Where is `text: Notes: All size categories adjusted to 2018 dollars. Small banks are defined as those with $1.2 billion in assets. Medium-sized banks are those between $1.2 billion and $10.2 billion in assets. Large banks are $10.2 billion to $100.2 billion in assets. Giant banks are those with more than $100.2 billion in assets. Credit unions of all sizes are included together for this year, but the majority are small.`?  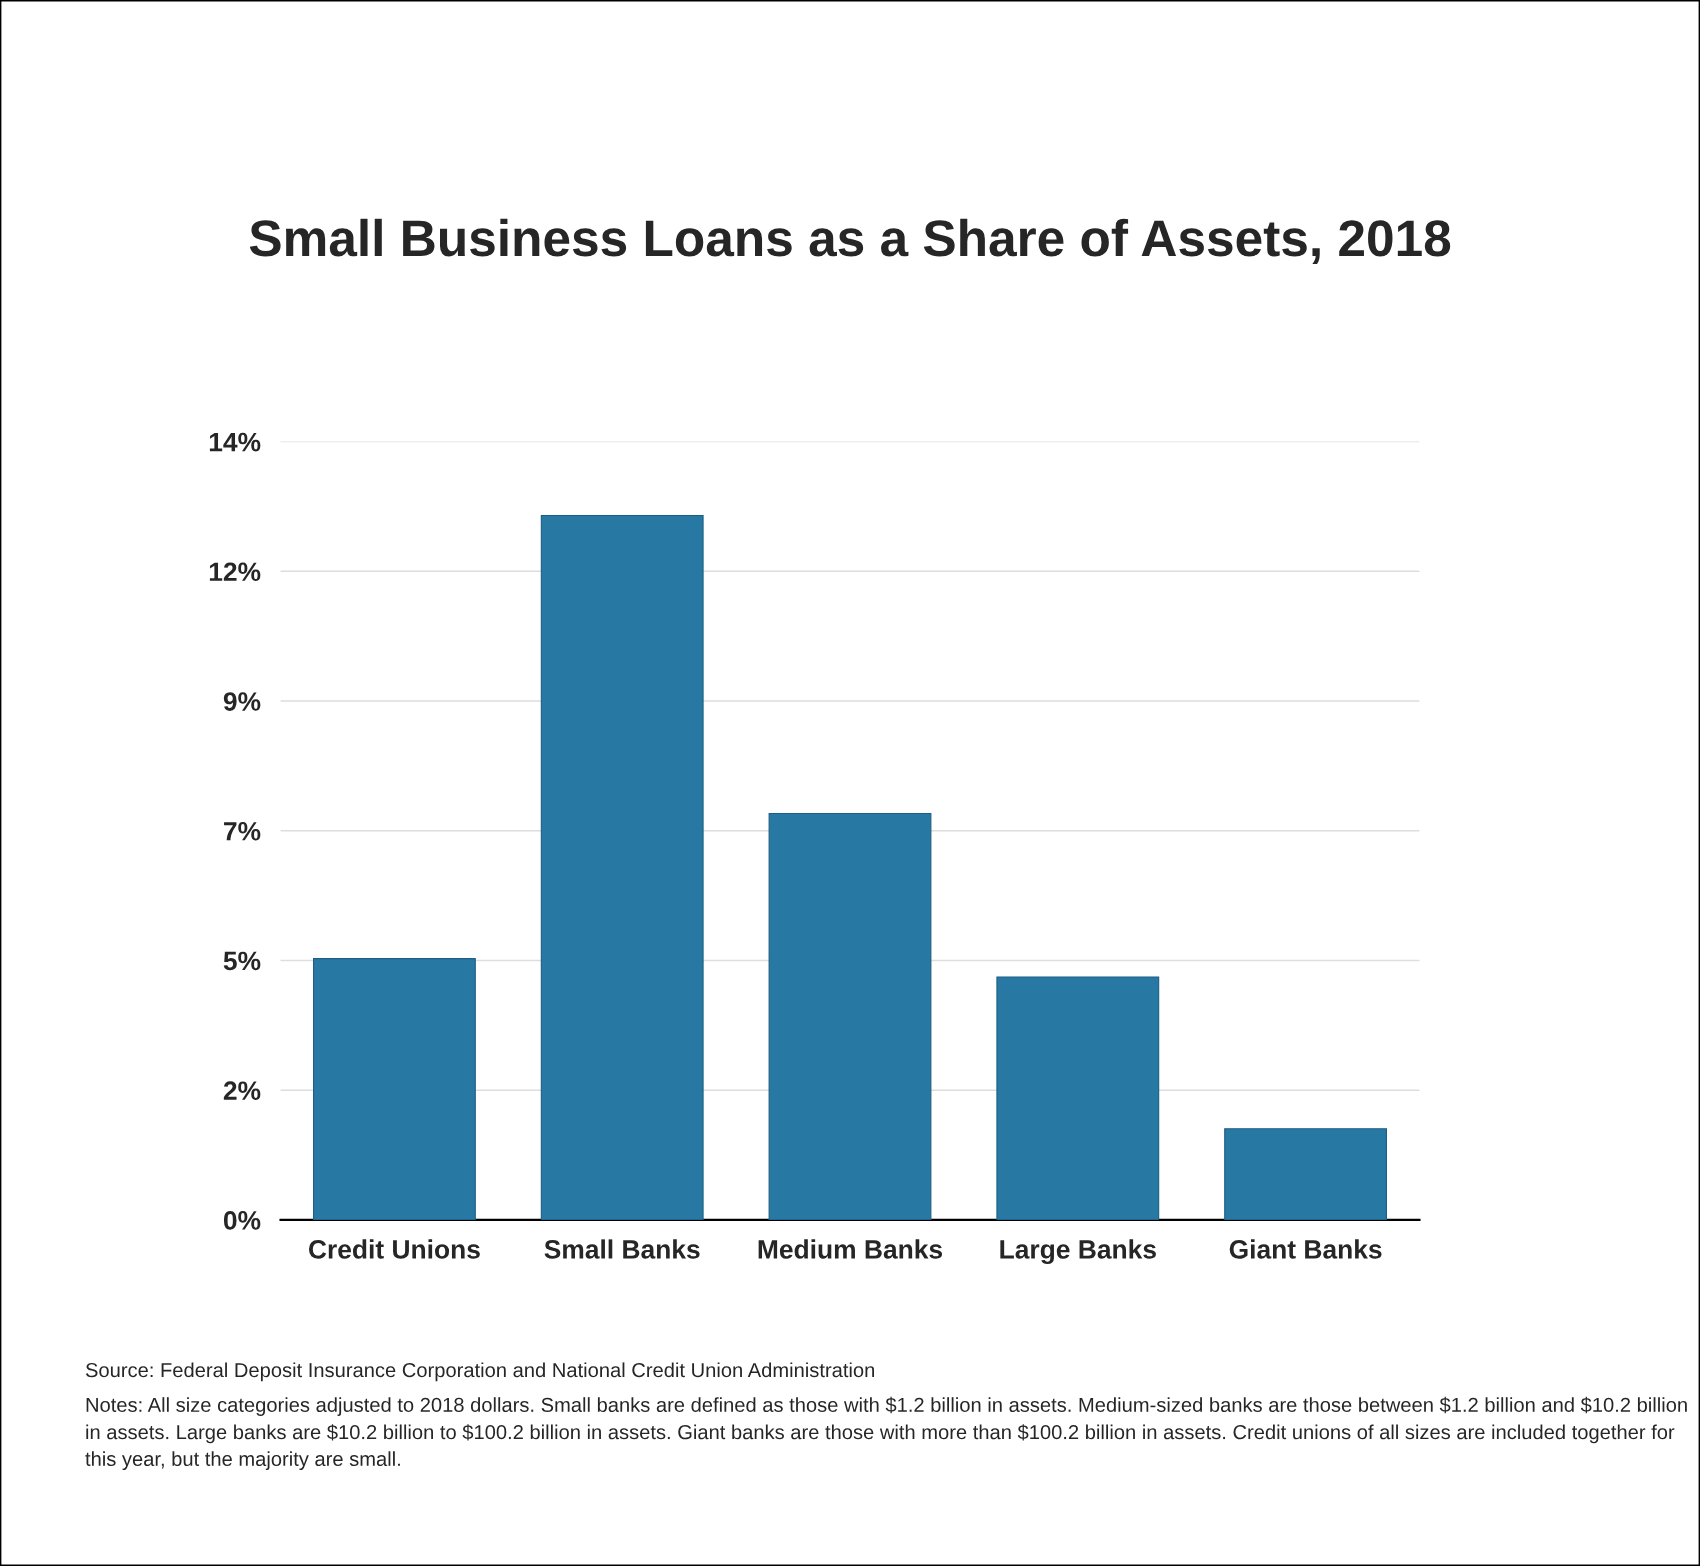 text: Notes: All size categories adjusted to 2018 dollars. Small banks are defined as those with $1.2 billion in assets. Medium-sized banks are those between $1.2 billion and $10.2 billion in assets. Large banks are $10.2 billion to $100.2 billion in assets. Giant banks are those with more than $100.2 billion in assets. Credit unions of all sizes are included together for this year, but the majority are small. is located at coordinates (886, 1433).